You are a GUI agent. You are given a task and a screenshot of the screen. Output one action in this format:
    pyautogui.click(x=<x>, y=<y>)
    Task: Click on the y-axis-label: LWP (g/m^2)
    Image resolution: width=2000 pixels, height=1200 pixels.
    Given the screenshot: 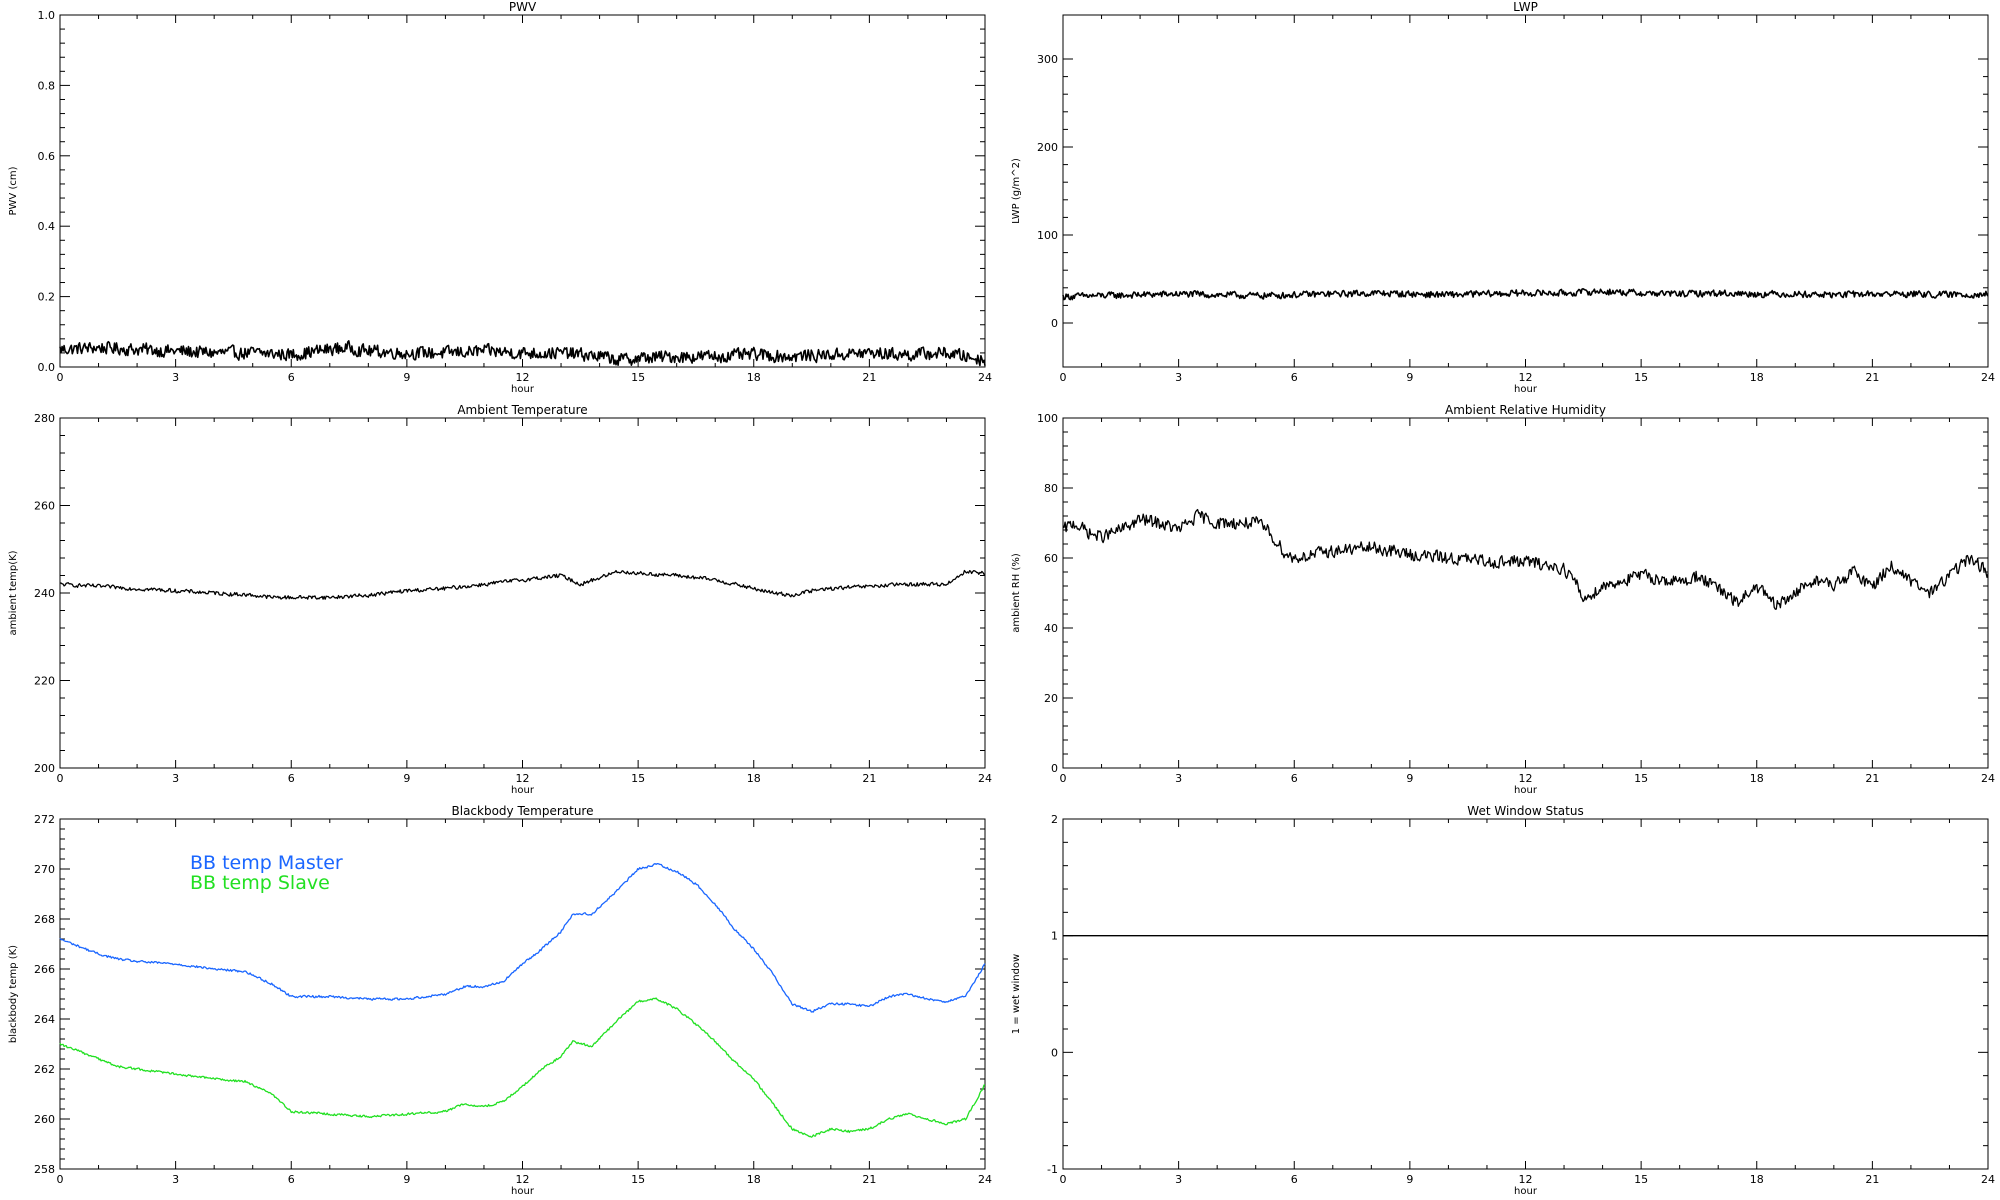 What is the action you would take?
    pyautogui.click(x=1016, y=191)
    